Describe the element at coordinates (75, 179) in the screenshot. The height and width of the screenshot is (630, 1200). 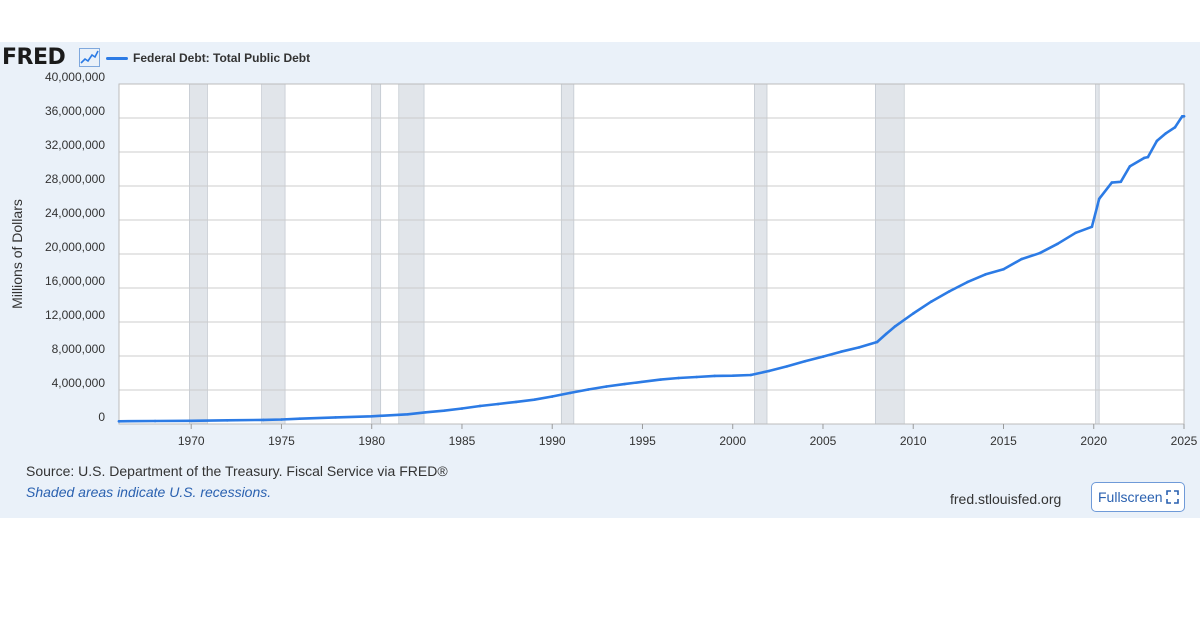
I see `y-tick-label: 28,000,000` at that location.